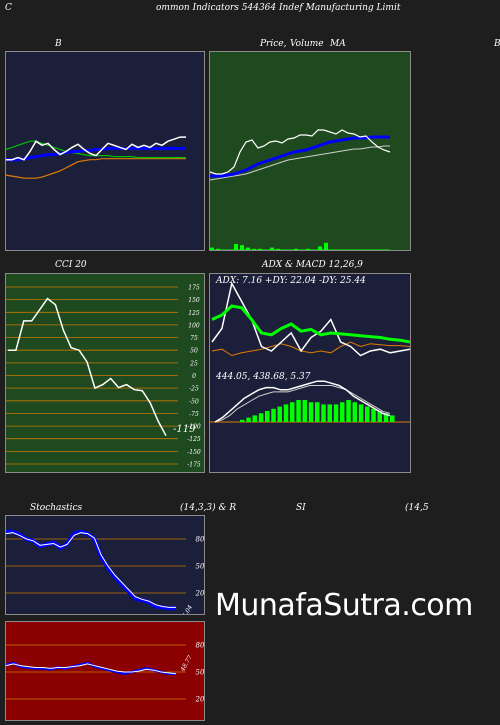 This screenshot has height=725, width=500. What do you see at coordinates (194, 313) in the screenshot?
I see `cci-level-label: 125` at bounding box center [194, 313].